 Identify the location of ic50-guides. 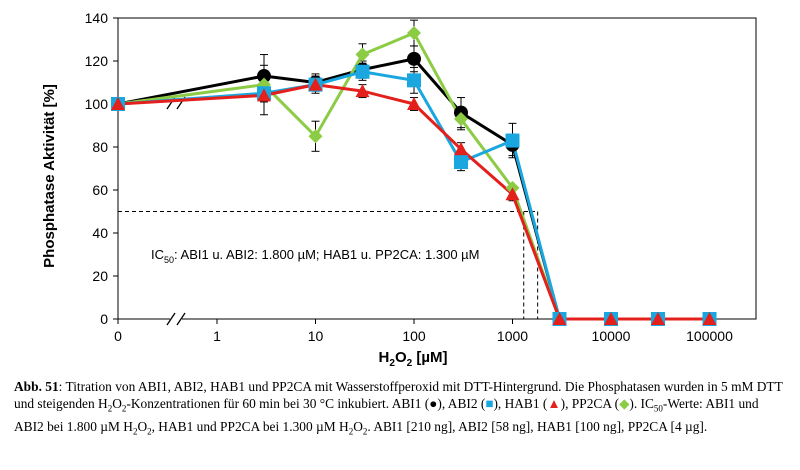
(328, 265).